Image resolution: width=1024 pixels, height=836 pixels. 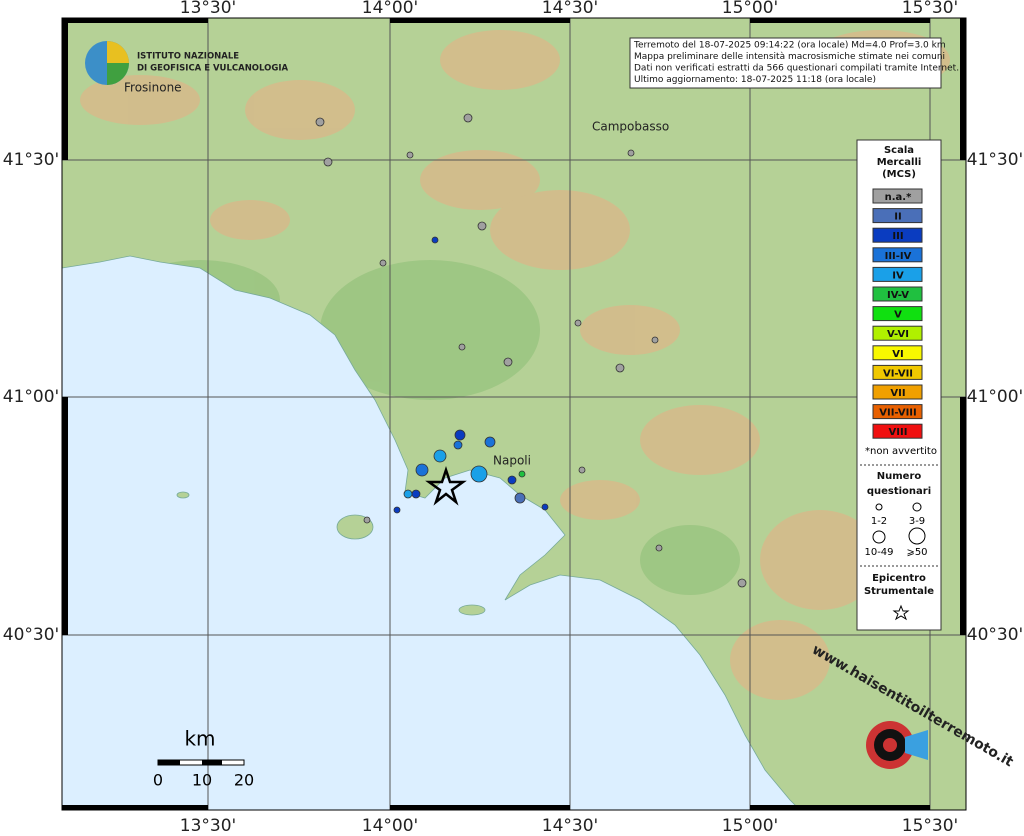 I want to click on legend-label: VI, so click(x=897, y=354).